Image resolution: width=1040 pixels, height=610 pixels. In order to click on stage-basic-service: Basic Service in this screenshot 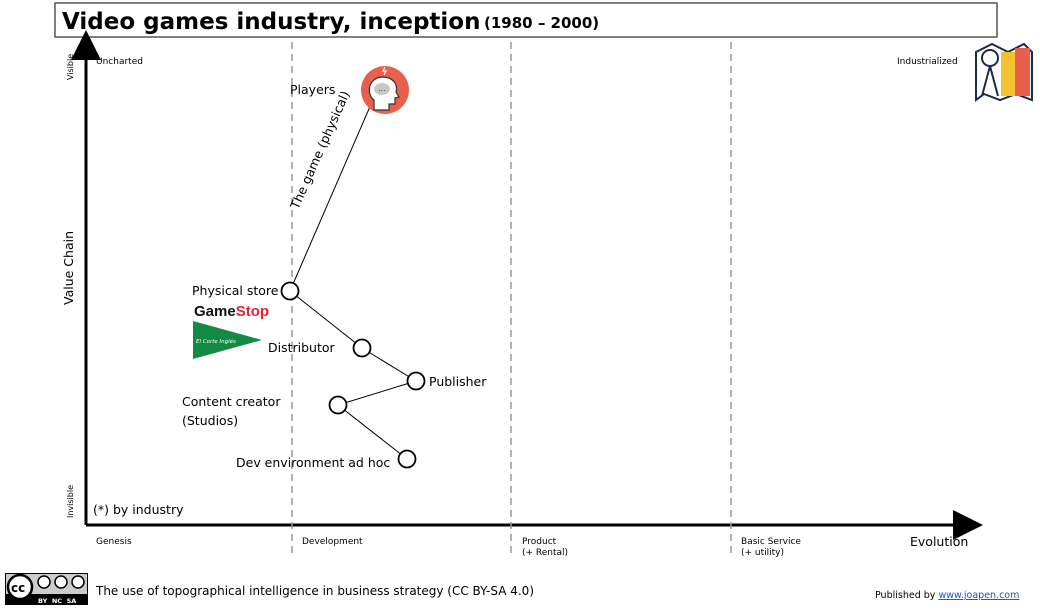, I will do `click(771, 542)`.